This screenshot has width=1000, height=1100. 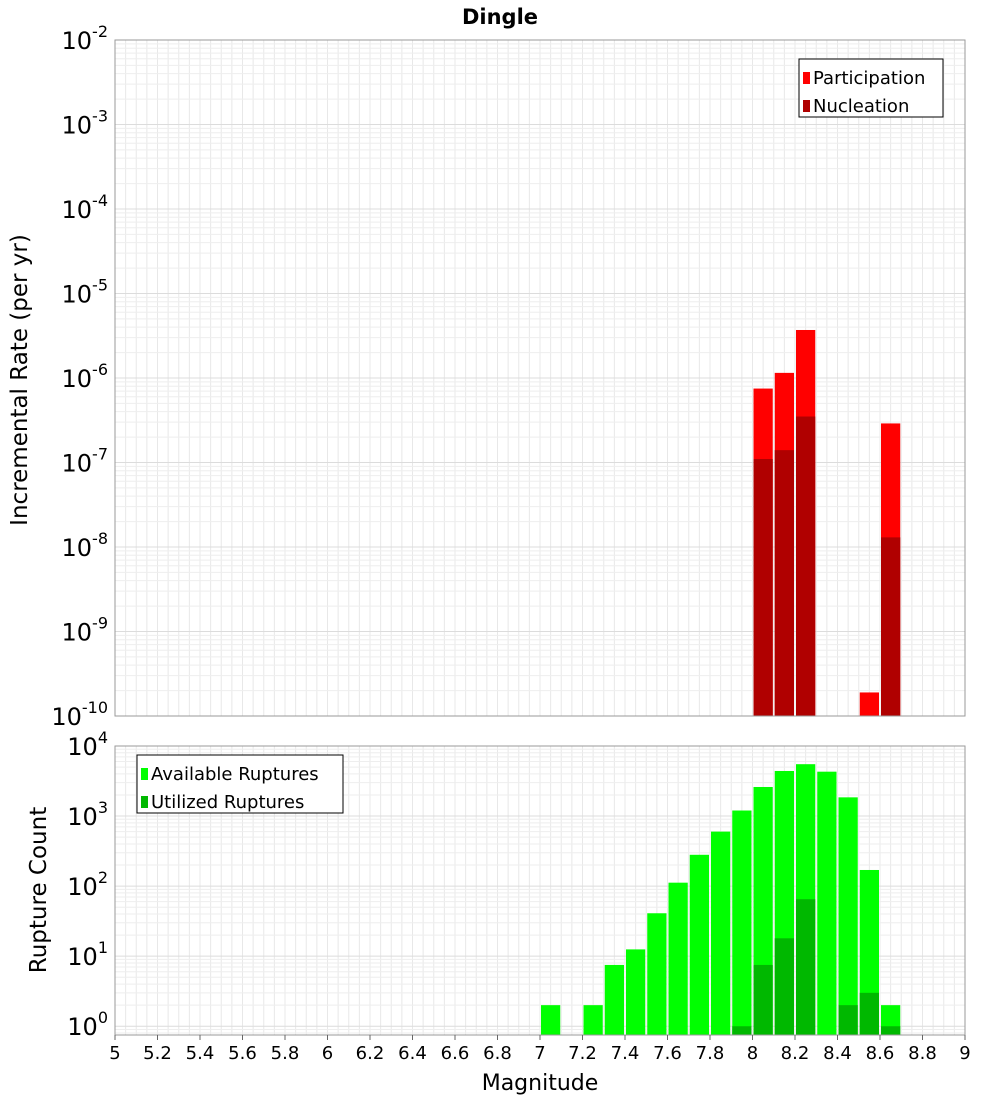 What do you see at coordinates (242, 1053) in the screenshot?
I see `x-tick-label: 5.6` at bounding box center [242, 1053].